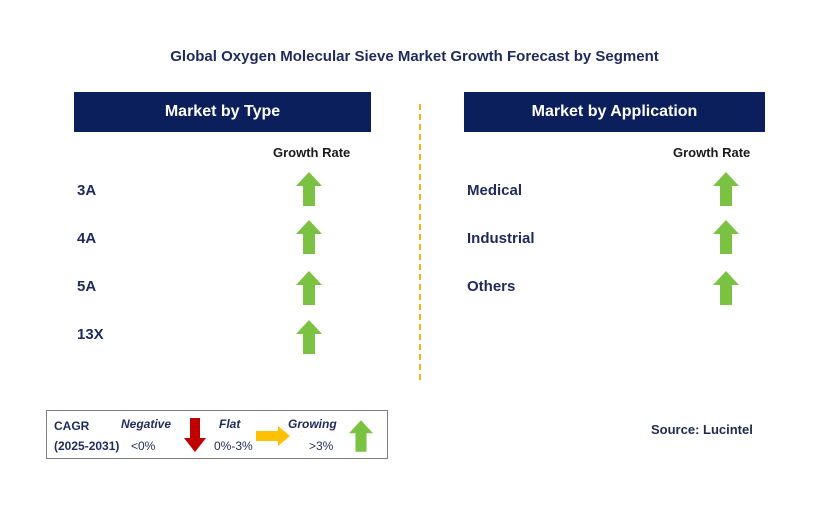 This screenshot has width=829, height=513. I want to click on legend-flat-label: Flat, so click(230, 424).